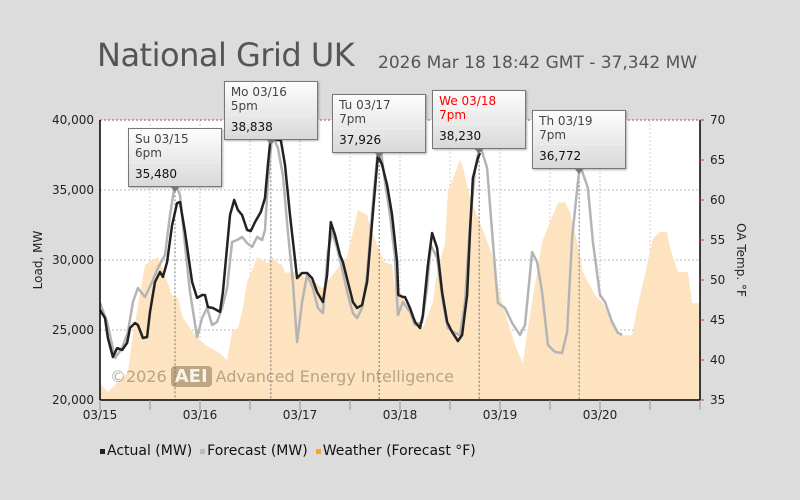 The width and height of the screenshot is (800, 500). Describe the element at coordinates (538, 63) in the screenshot. I see `current-load-subtitle: 2026 Mar 18 18:42 GMT - 37,342 MW` at that location.